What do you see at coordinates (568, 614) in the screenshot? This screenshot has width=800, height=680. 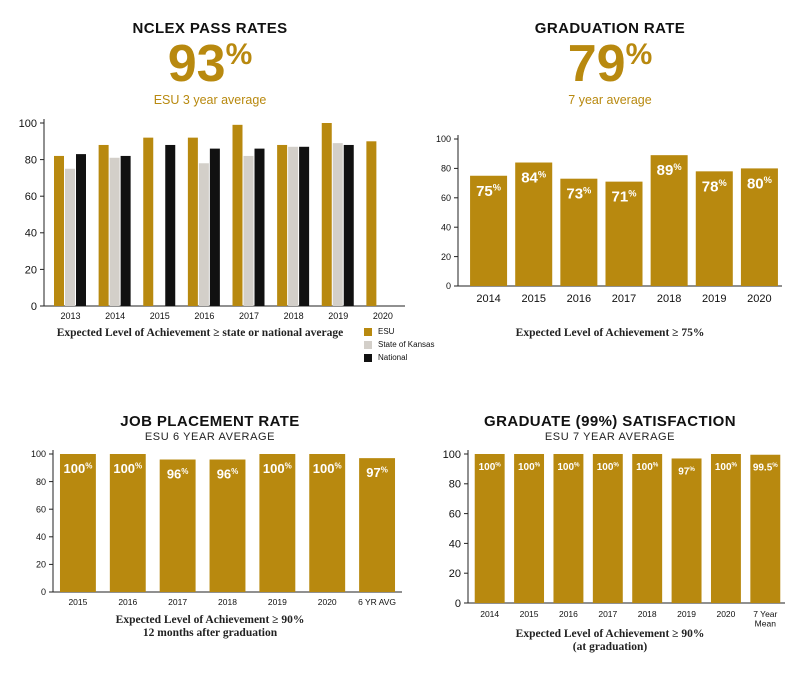 I see `satisfaction-x-tick-label: 2016` at bounding box center [568, 614].